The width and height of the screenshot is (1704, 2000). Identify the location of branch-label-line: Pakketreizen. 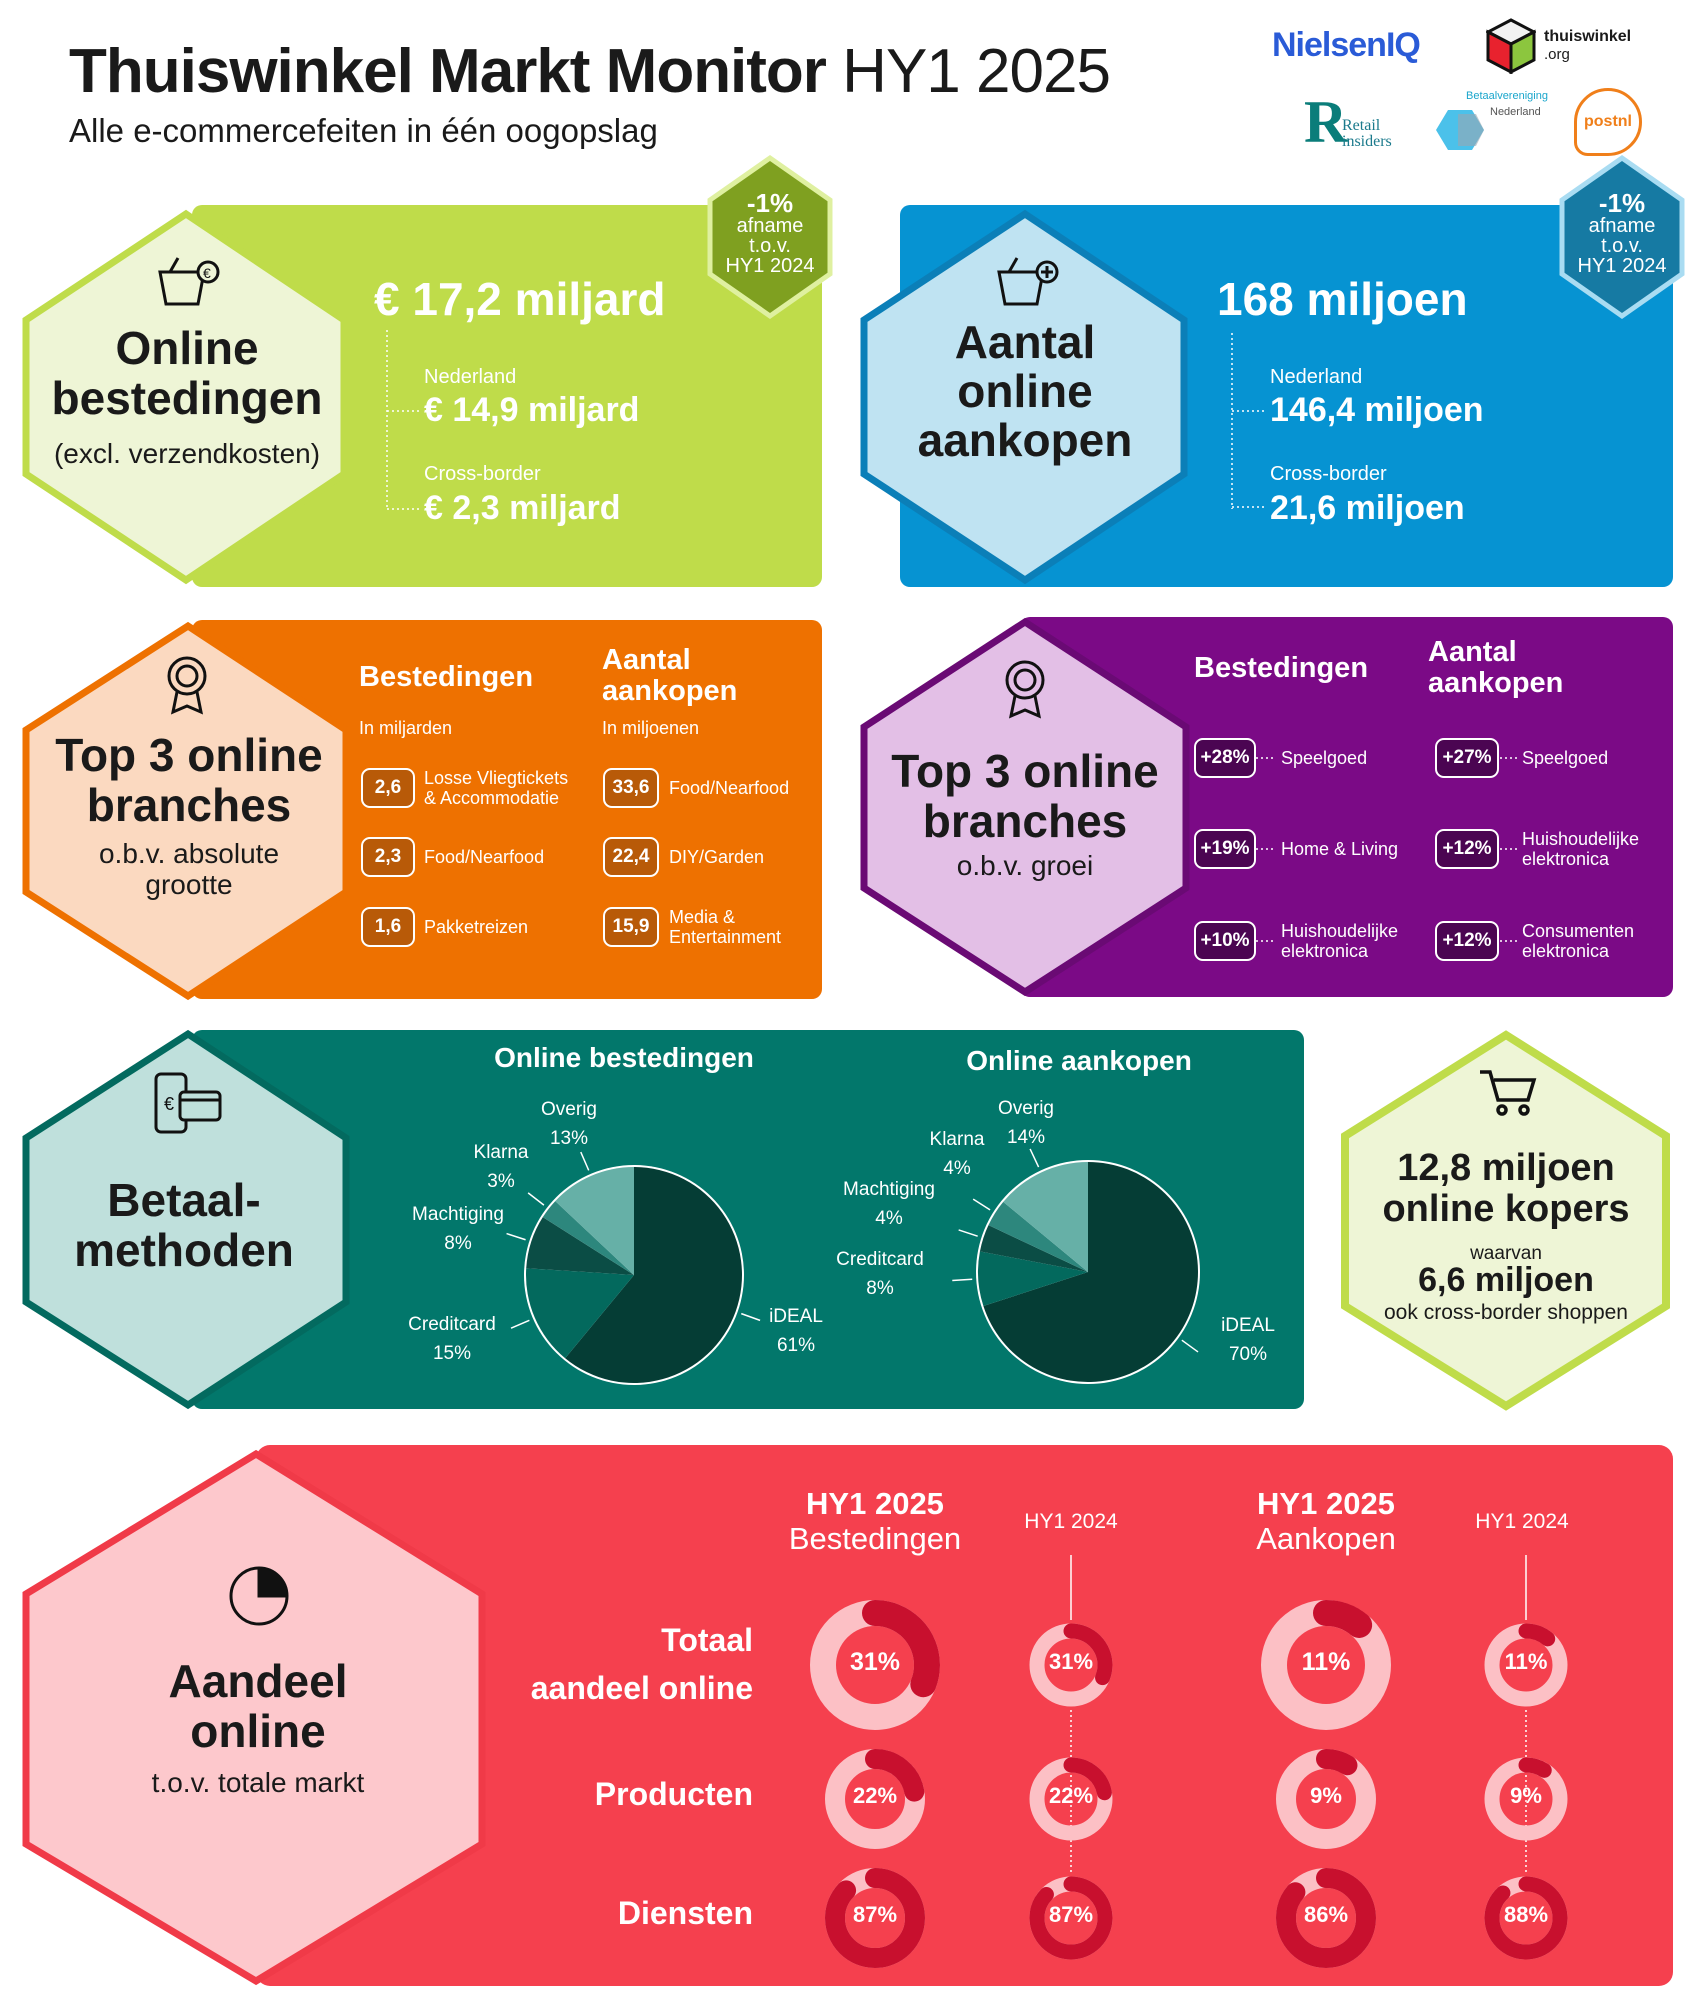
(476, 927).